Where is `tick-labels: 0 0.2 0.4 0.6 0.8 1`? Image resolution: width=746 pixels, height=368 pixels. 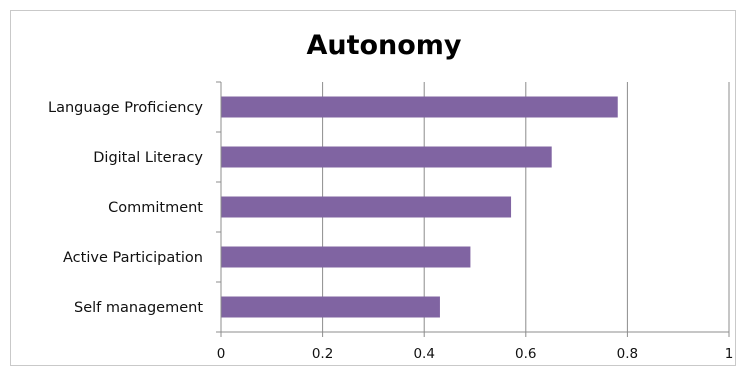
tick-labels: 0 0.2 0.4 0.6 0.8 1 is located at coordinates (475, 354).